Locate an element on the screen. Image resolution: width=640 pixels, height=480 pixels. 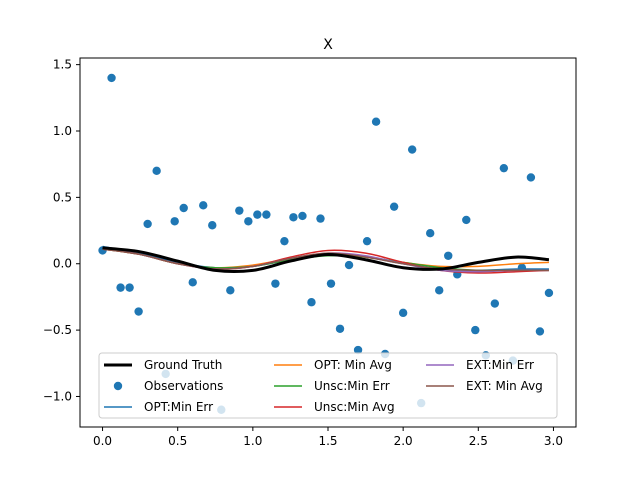
y-tick-label-2: 0.0 is located at coordinates (62, 264).